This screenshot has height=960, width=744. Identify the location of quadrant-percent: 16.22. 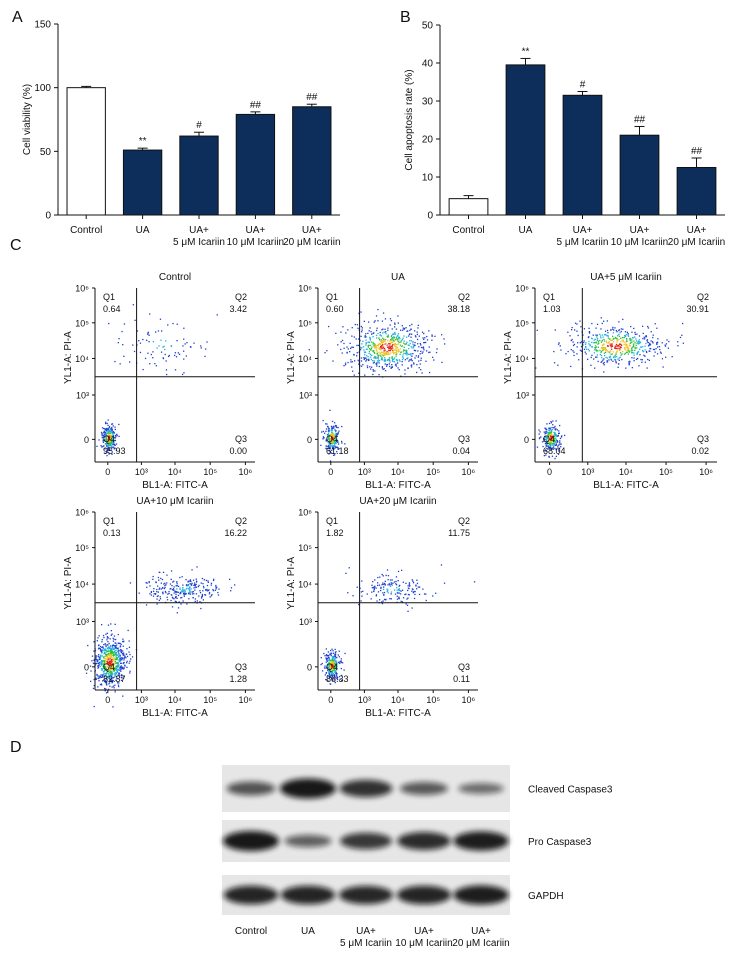
(235, 533).